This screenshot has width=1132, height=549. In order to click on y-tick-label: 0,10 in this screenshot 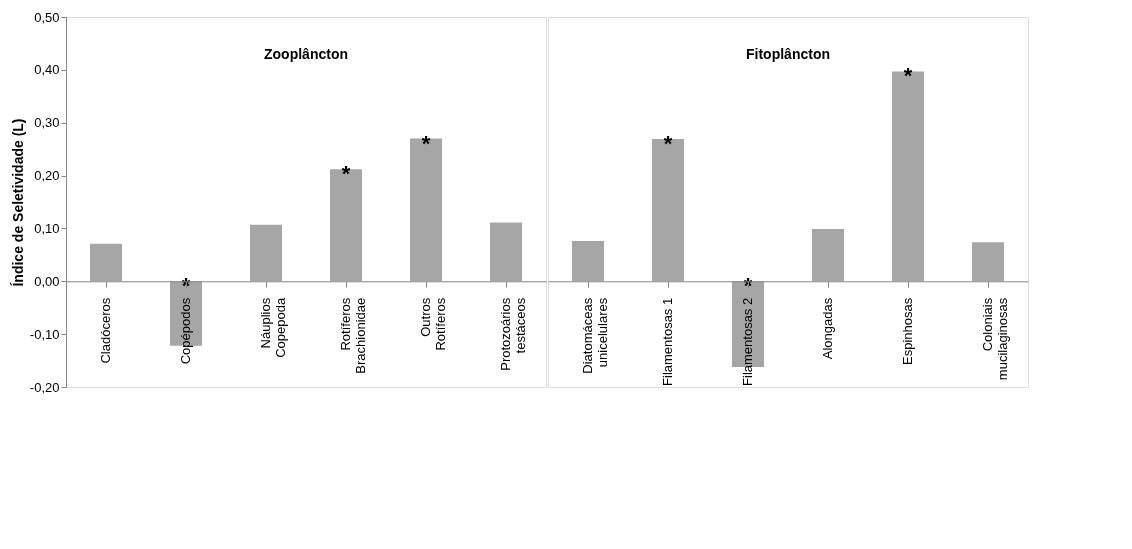, I will do `click(47, 228)`.